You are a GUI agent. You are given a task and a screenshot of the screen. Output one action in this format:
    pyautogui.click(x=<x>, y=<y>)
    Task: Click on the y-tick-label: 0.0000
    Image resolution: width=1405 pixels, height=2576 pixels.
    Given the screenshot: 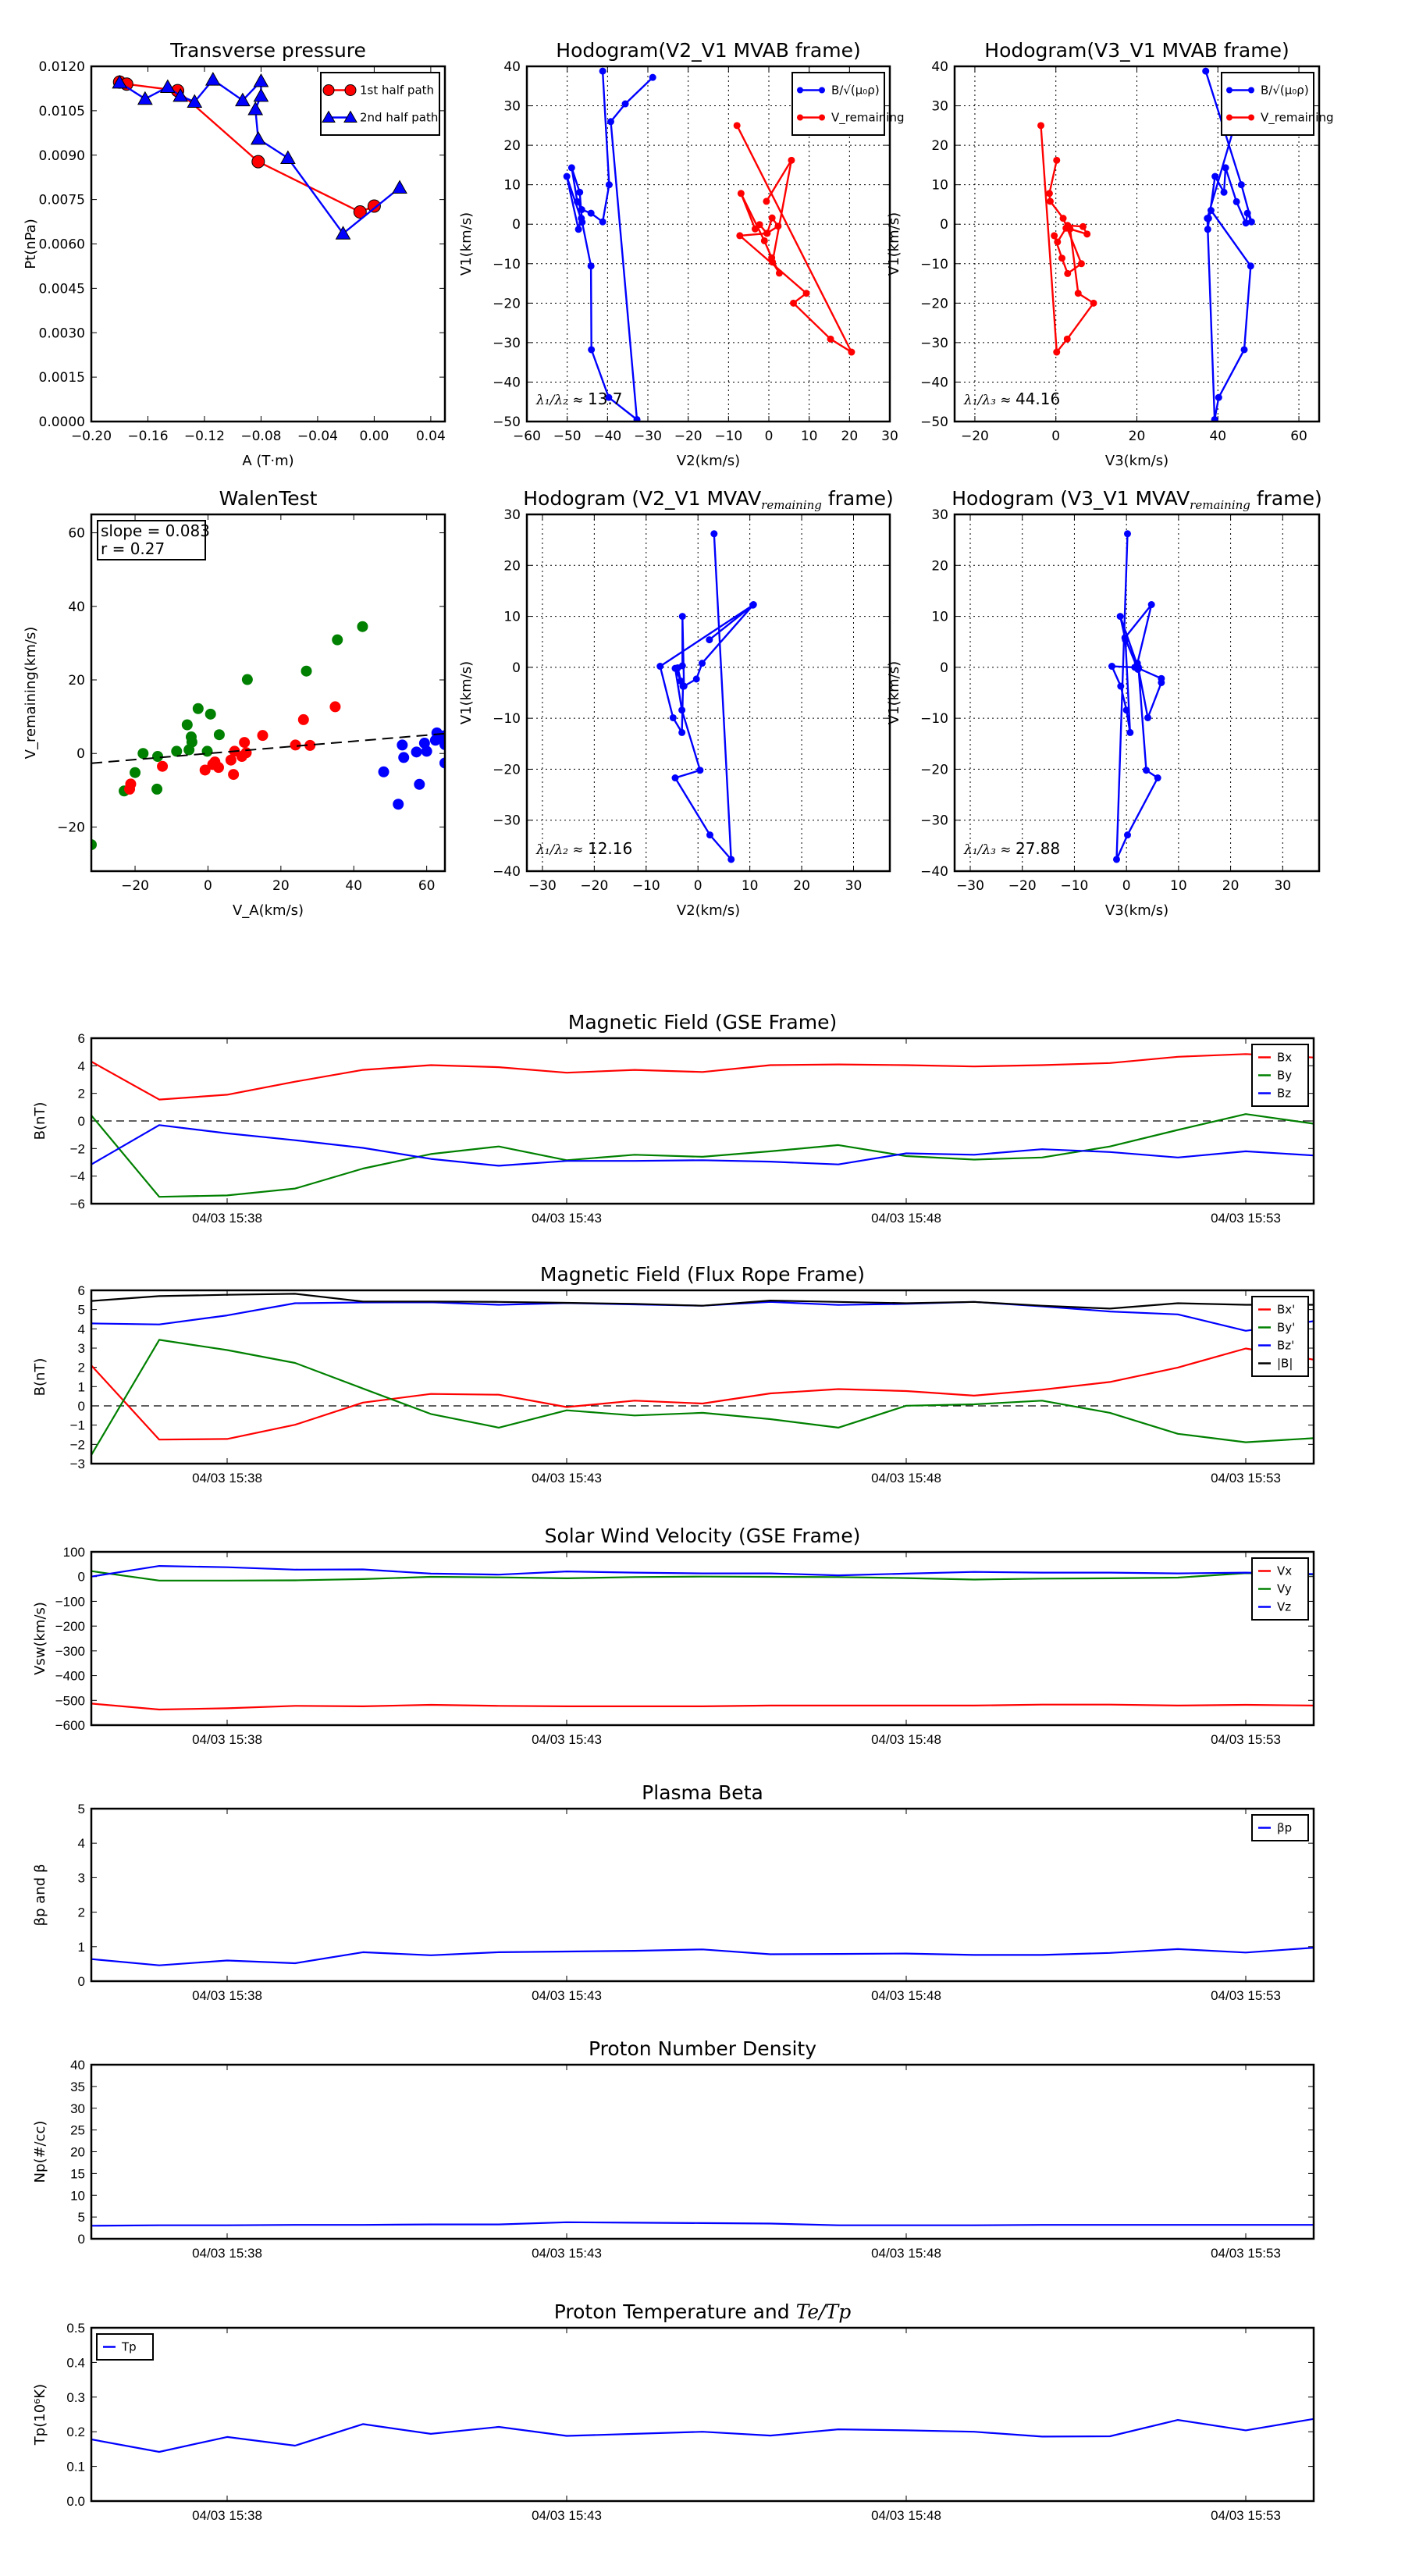 What is the action you would take?
    pyautogui.click(x=62, y=422)
    